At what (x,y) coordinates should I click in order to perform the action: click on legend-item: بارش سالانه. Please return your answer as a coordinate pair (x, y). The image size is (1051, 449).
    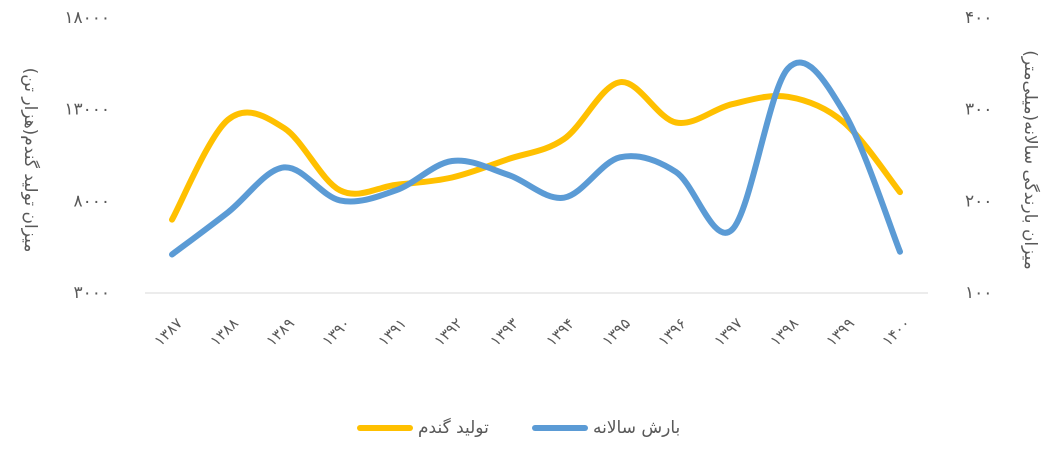
    Looking at the image, I should click on (606, 428).